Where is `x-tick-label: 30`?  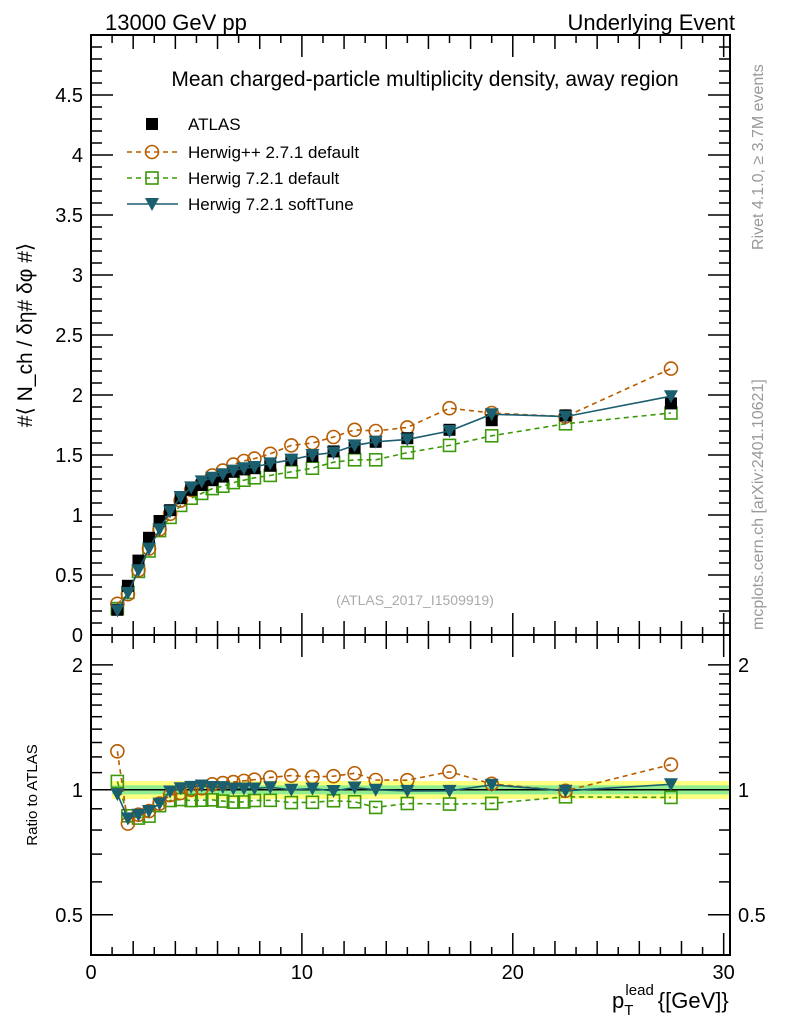
x-tick-label: 30 is located at coordinates (724, 973).